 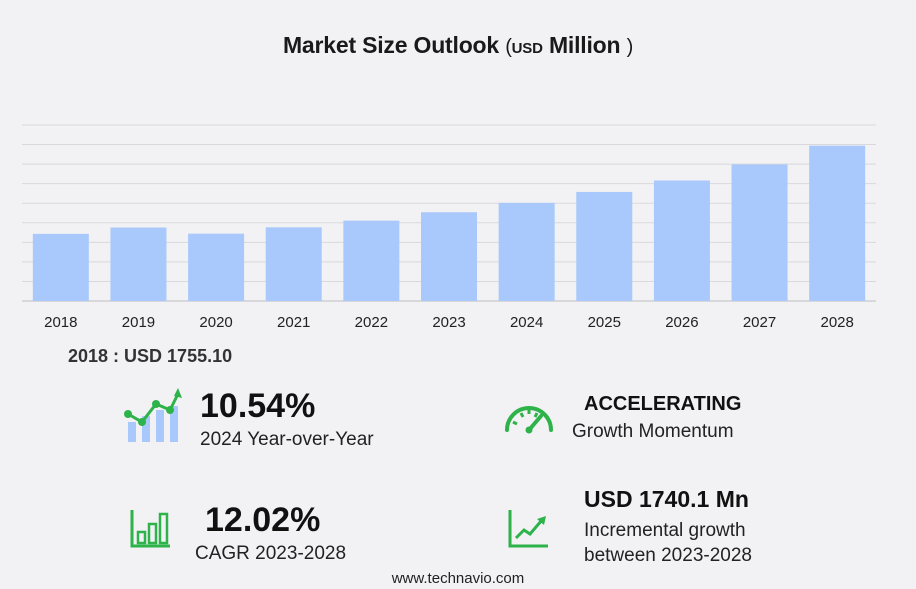 What do you see at coordinates (681, 322) in the screenshot?
I see `x-tick-label-2026: 2026` at bounding box center [681, 322].